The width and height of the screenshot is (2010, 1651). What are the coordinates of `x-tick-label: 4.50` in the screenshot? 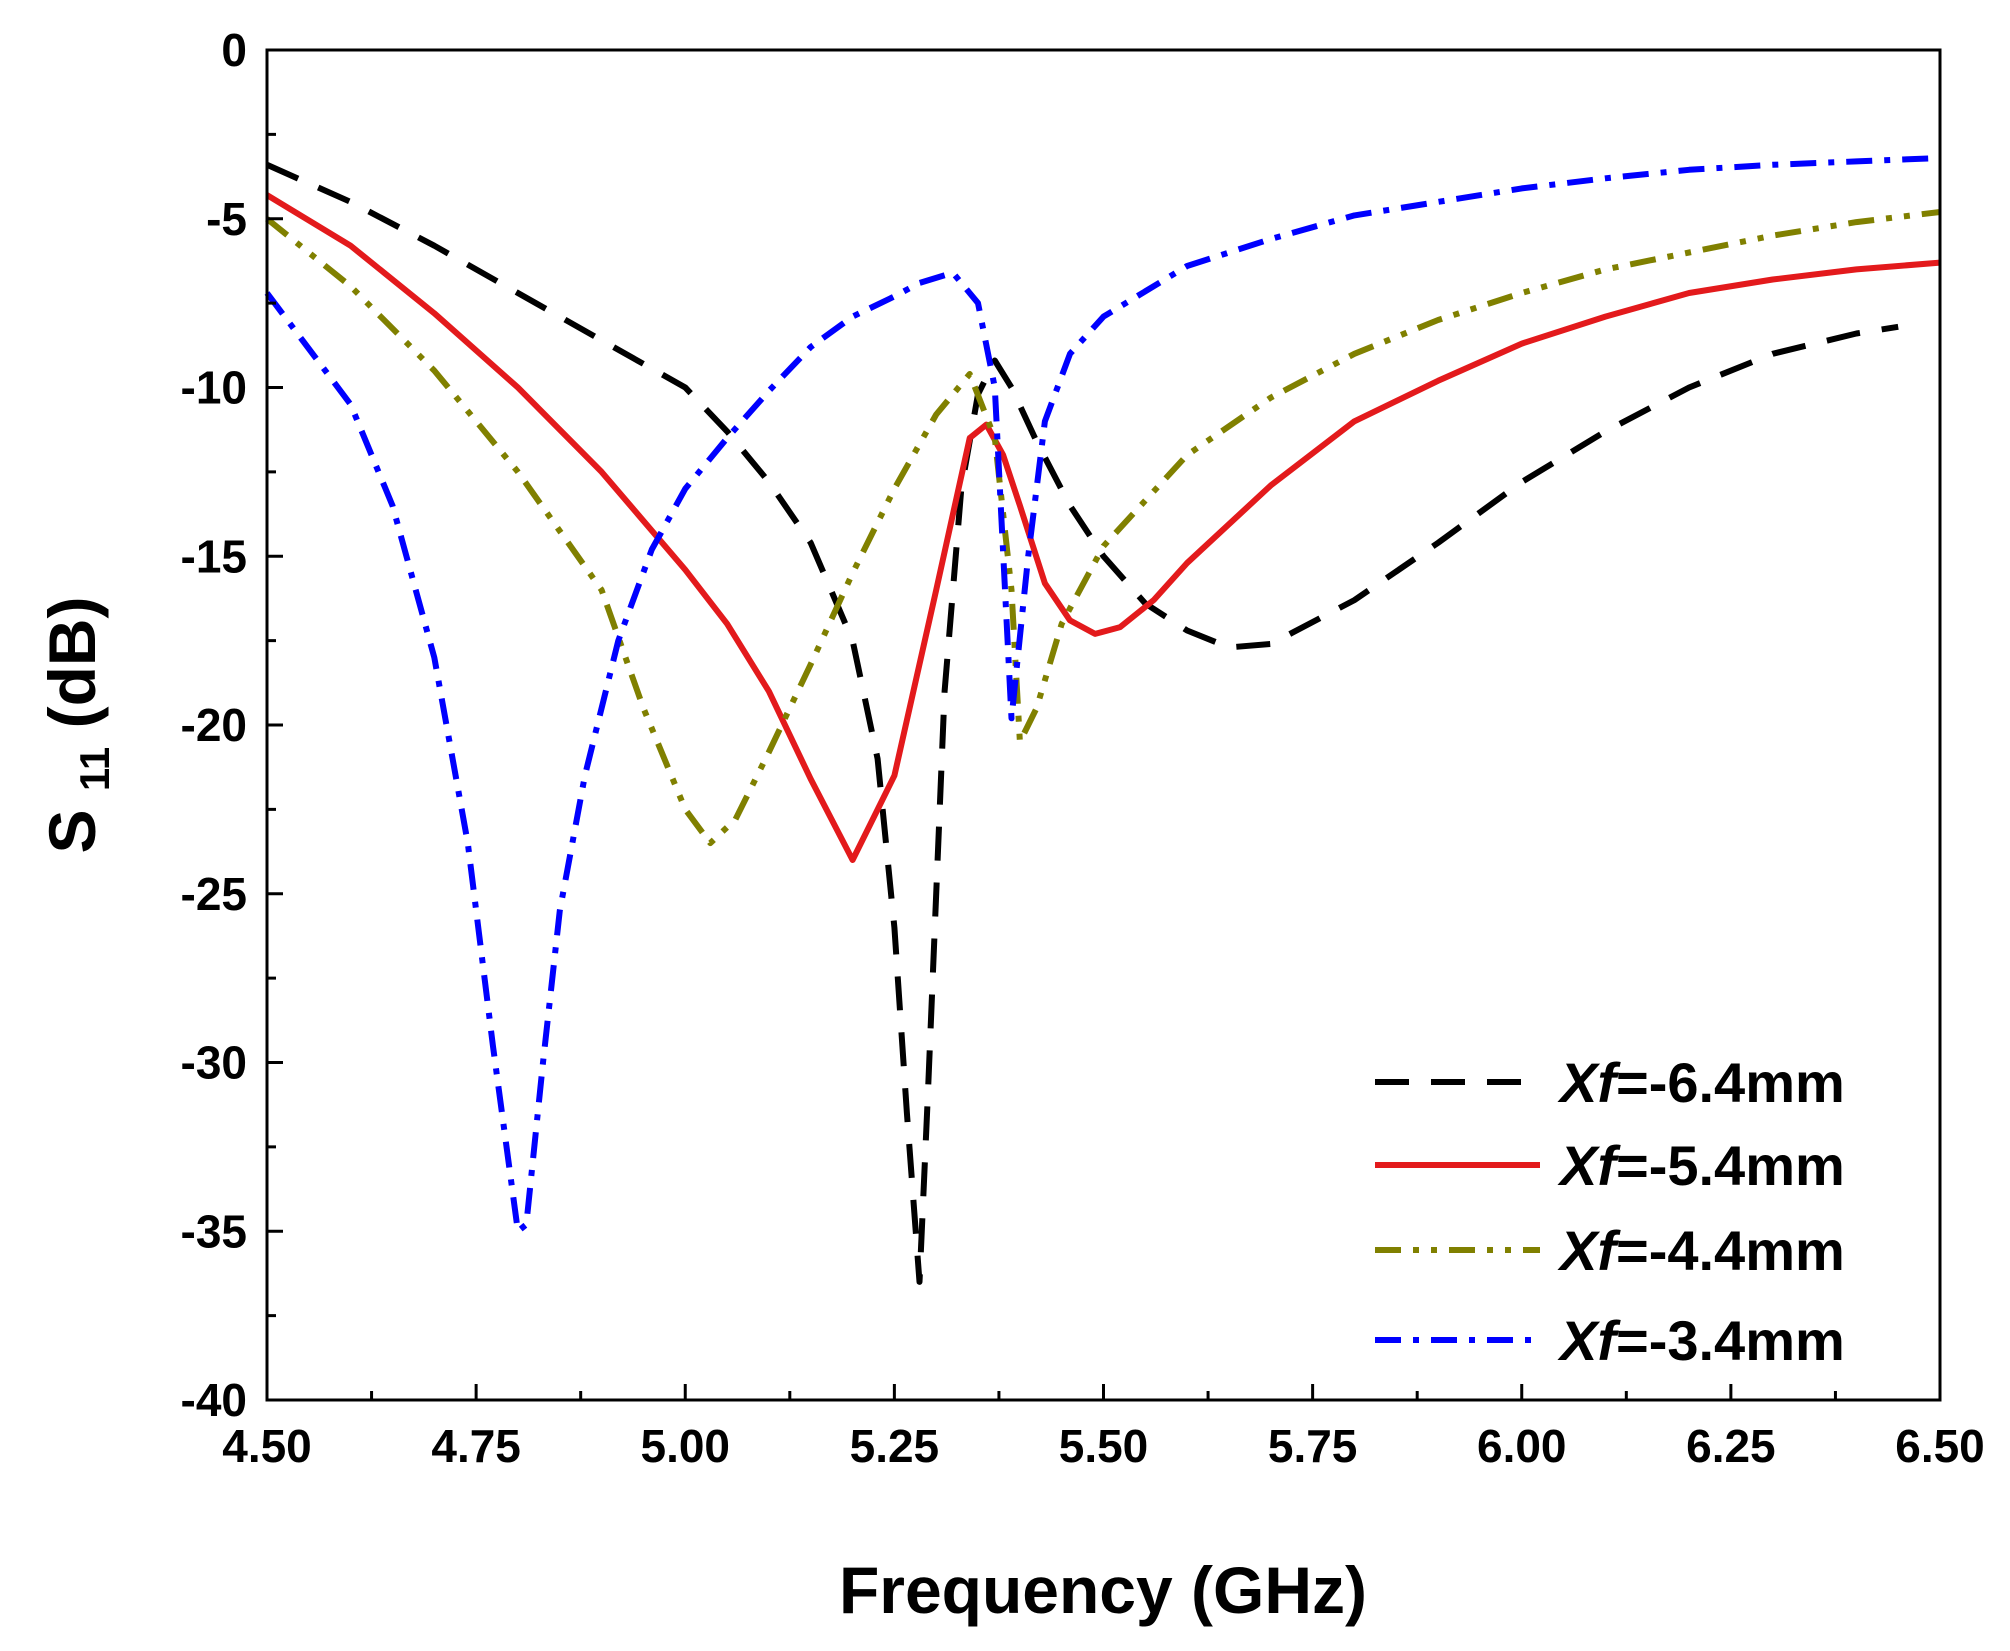 It's located at (267, 1446).